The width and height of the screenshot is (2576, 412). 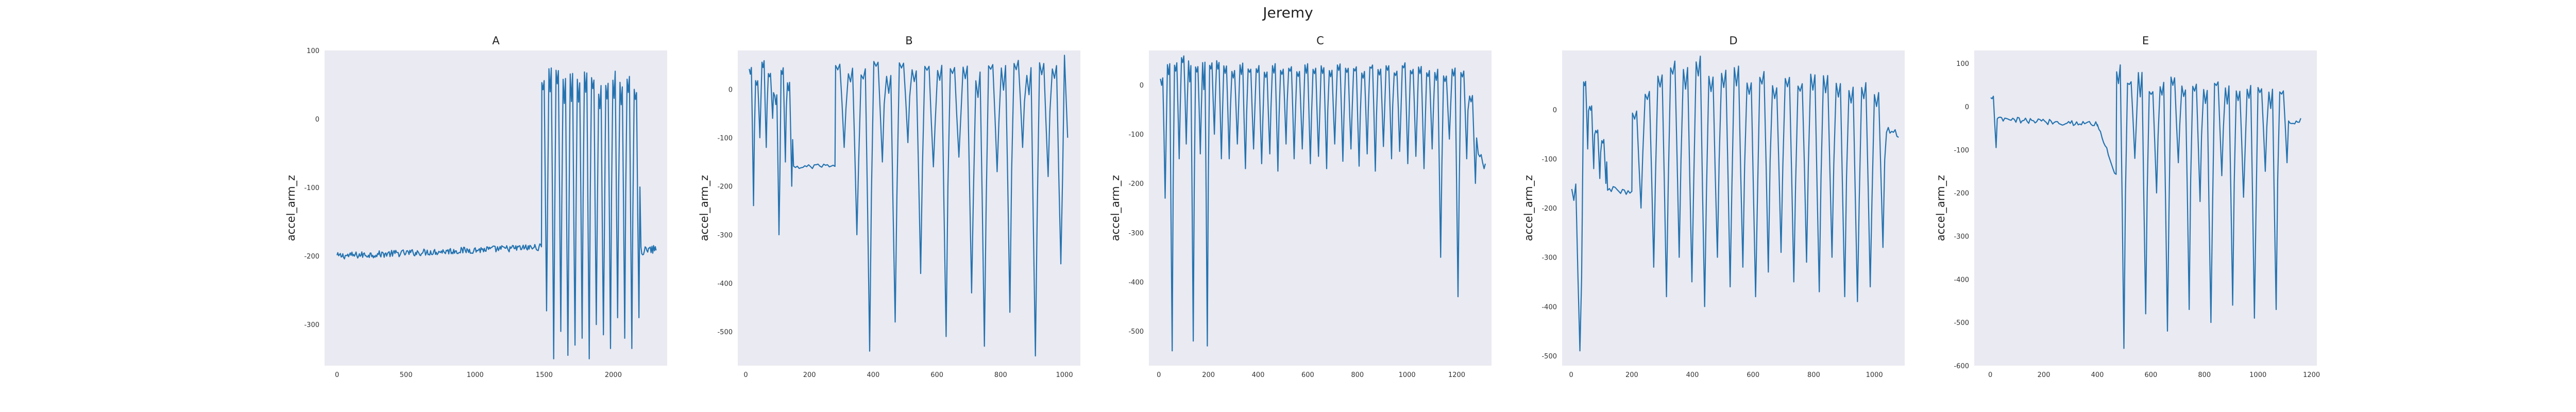 I want to click on x-tick-label: 500, so click(x=407, y=375).